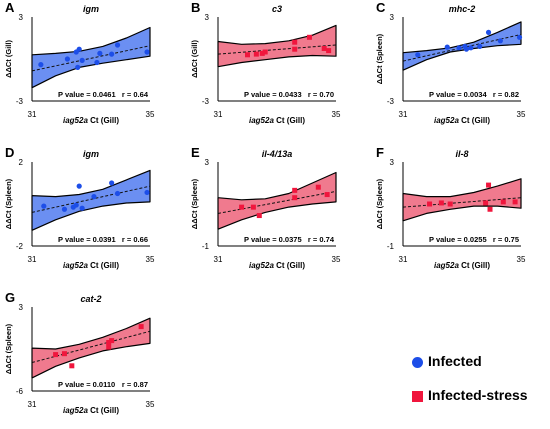 The image size is (550, 429). Describe the element at coordinates (87, 239) in the screenshot. I see `p-value-label: P value = 0.0391` at that location.